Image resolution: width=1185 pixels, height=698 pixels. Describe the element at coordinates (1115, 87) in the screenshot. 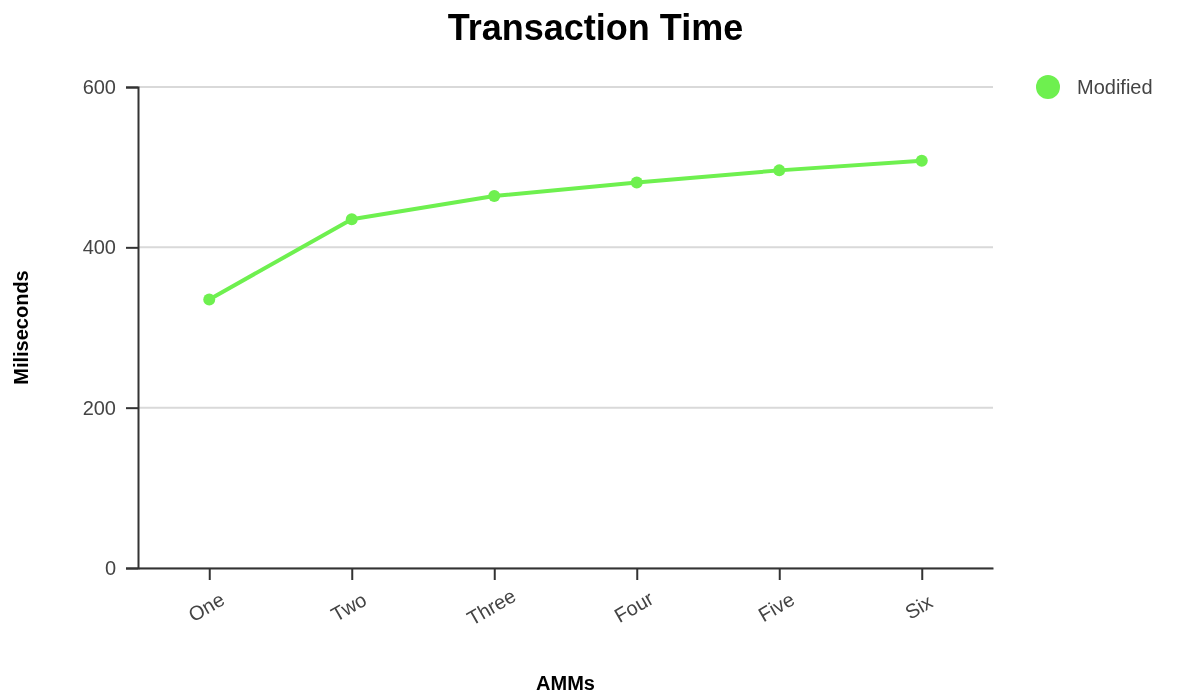

I see `legend-label: Modified` at that location.